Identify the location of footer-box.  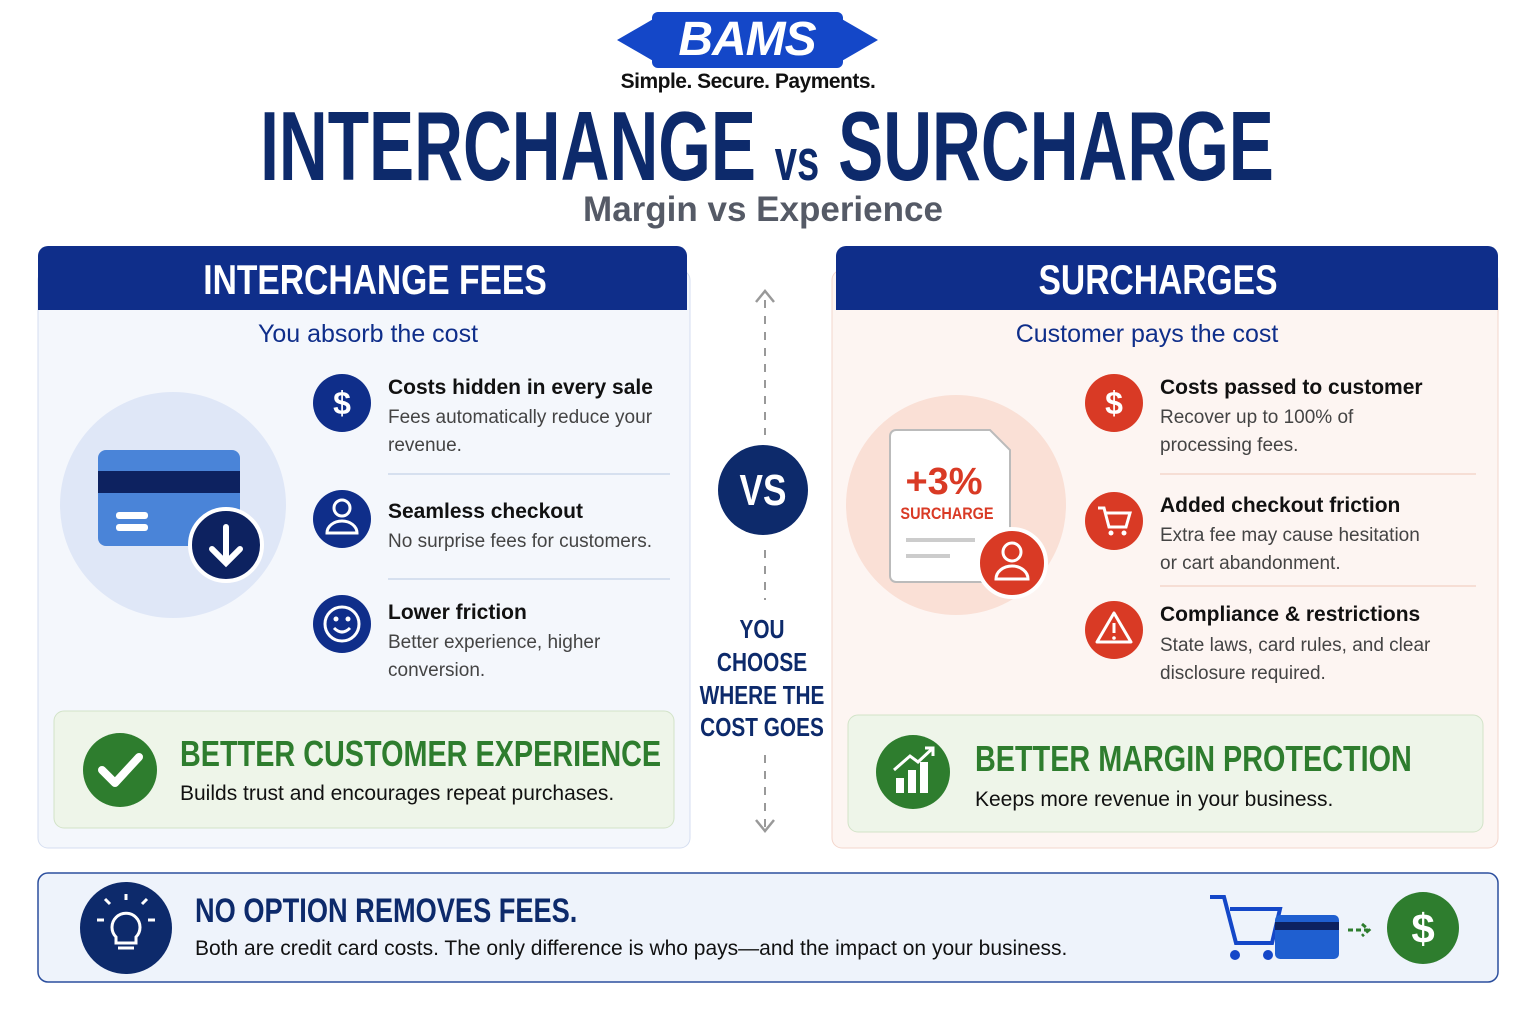
(768, 927).